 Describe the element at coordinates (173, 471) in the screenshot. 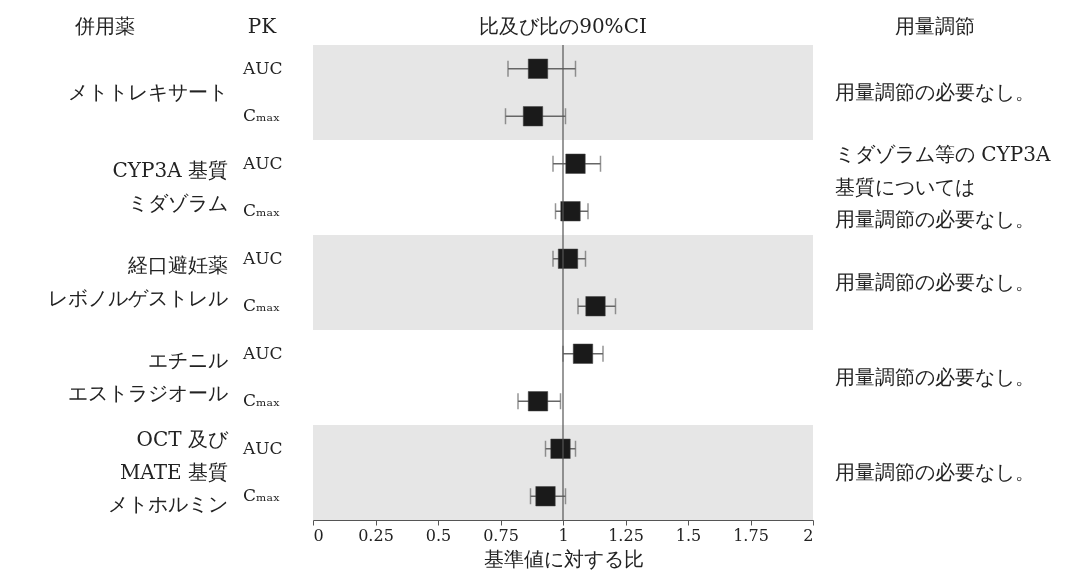

I see `text: MATE 基質` at that location.